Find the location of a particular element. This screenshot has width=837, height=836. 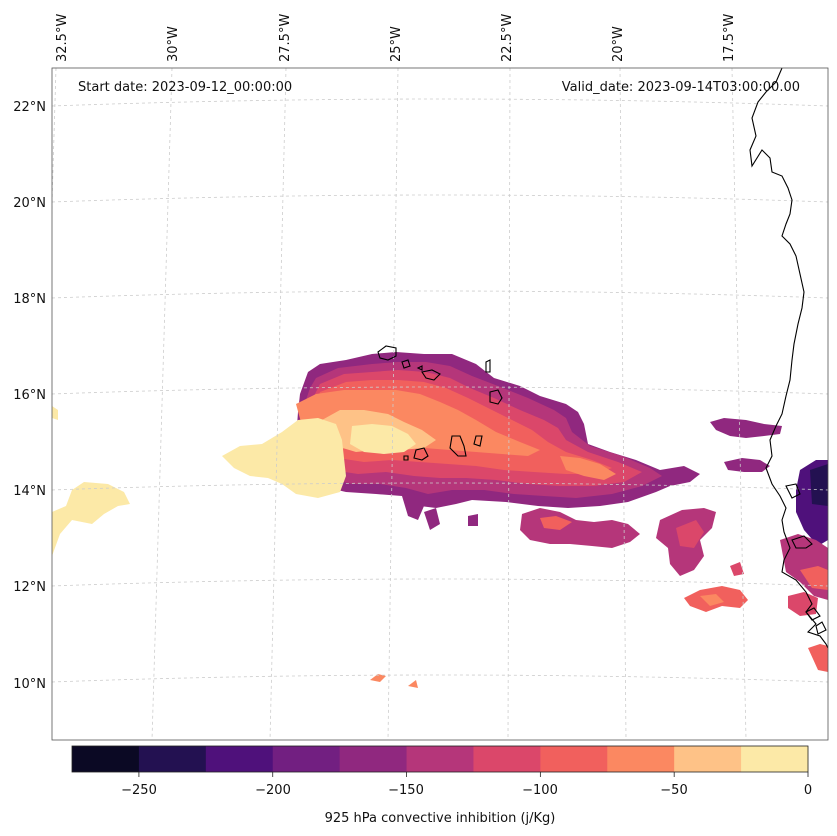

colorbar-segments is located at coordinates (440, 759).